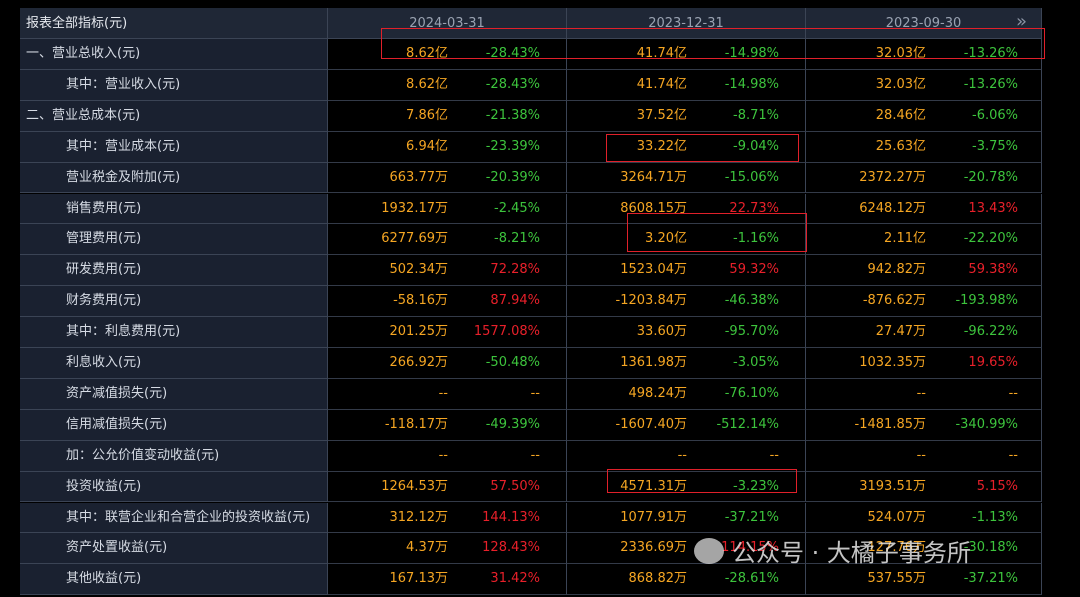  I want to click on value: -118.17万, so click(416, 424).